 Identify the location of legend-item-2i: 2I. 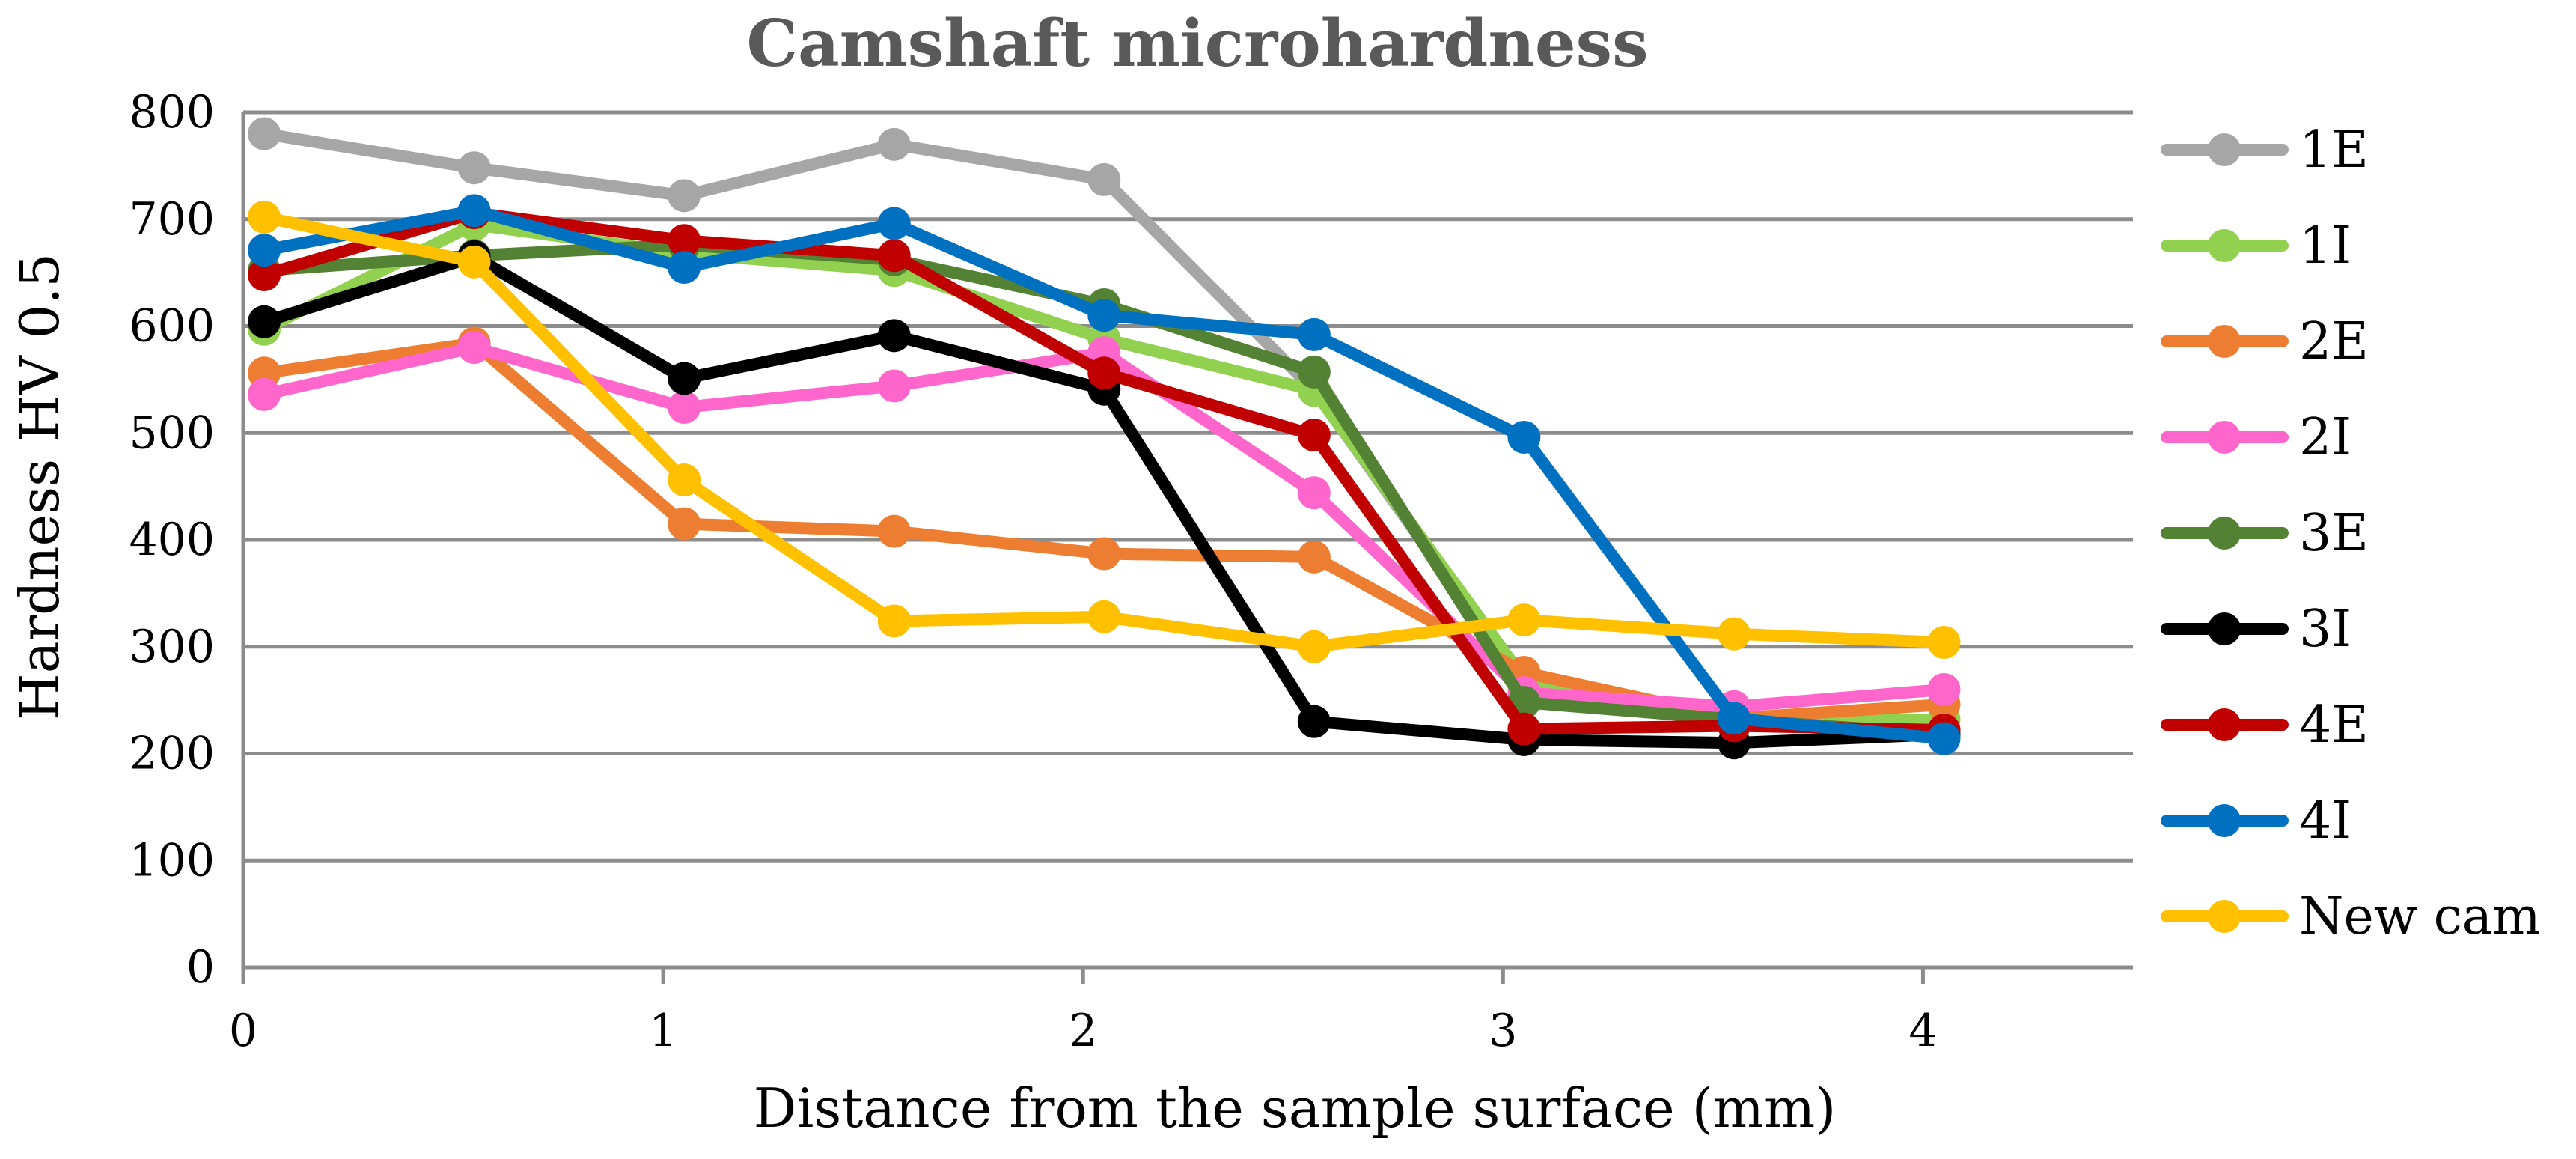
(2256, 437).